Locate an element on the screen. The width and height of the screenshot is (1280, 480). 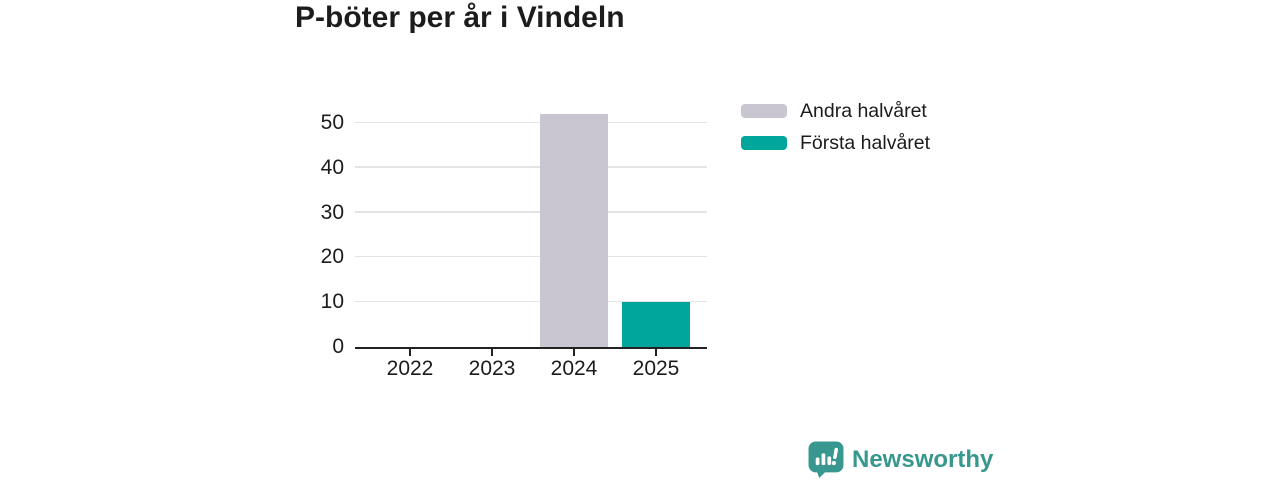
x-tick-label-2022: 2022 is located at coordinates (410, 368).